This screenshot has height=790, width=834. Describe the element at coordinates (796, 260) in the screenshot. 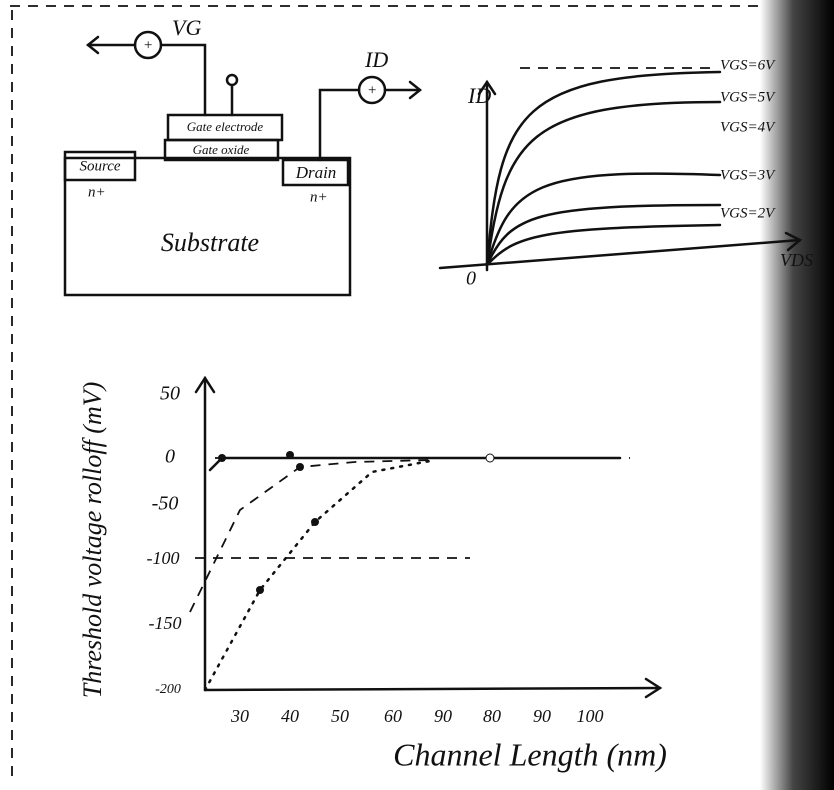

I see `x-axis-label: VDS` at that location.